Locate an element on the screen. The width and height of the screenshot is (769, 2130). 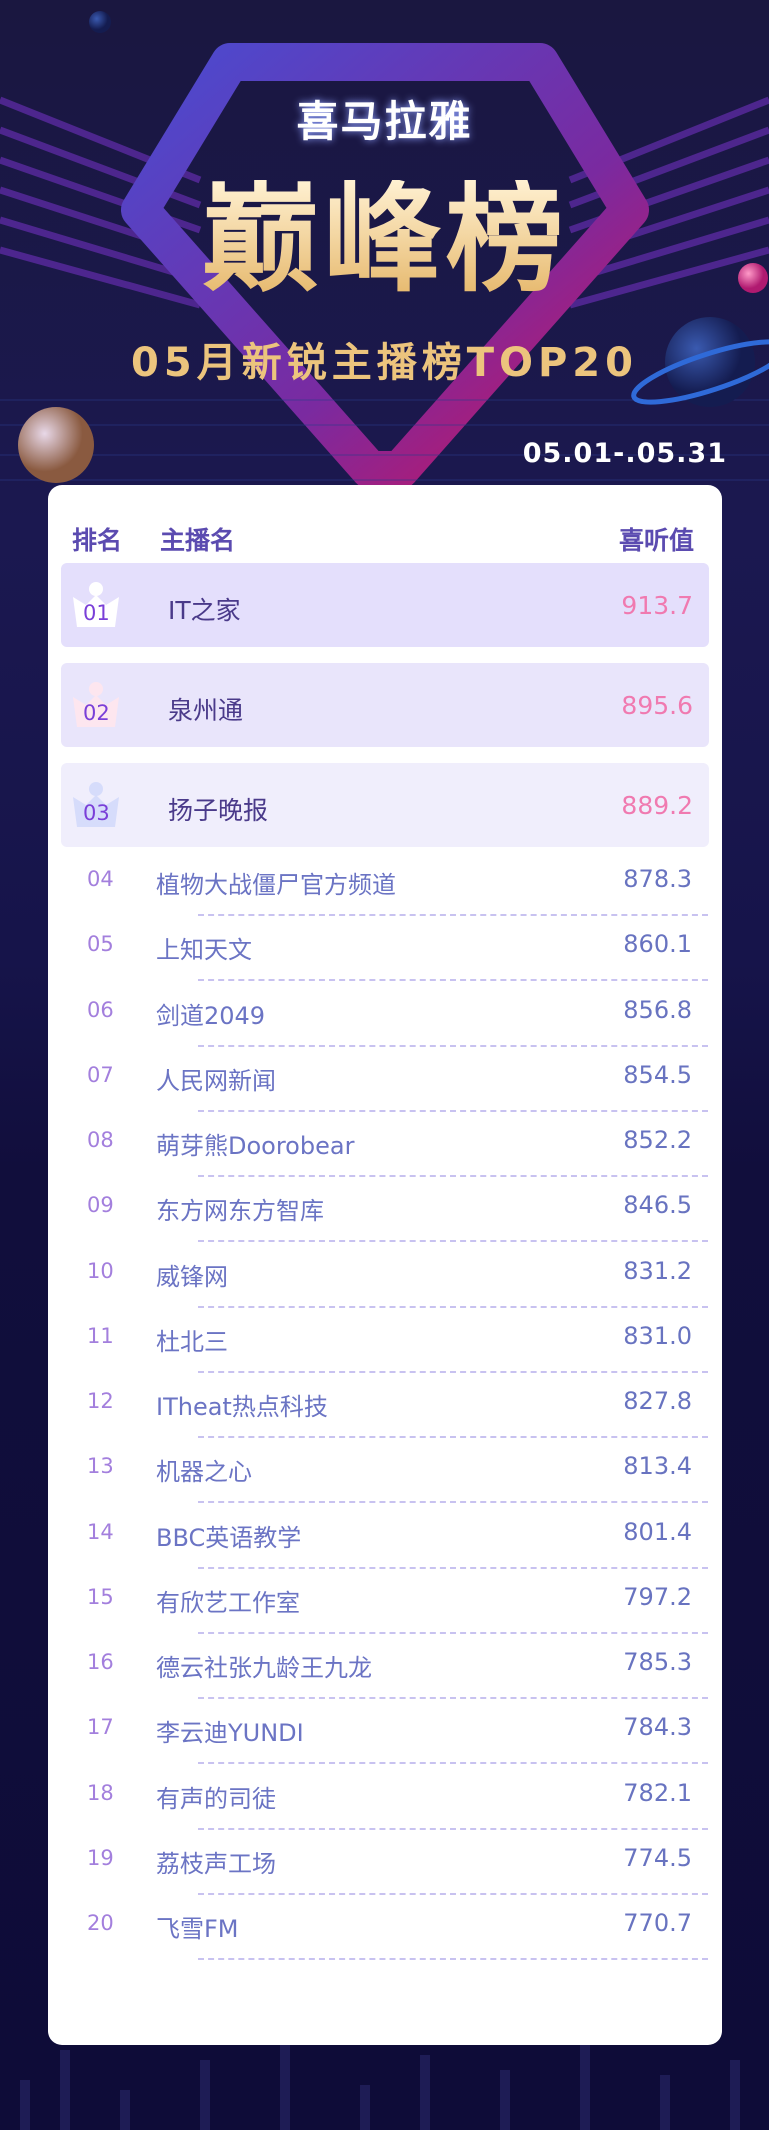
planet-pink is located at coordinates (753, 278).